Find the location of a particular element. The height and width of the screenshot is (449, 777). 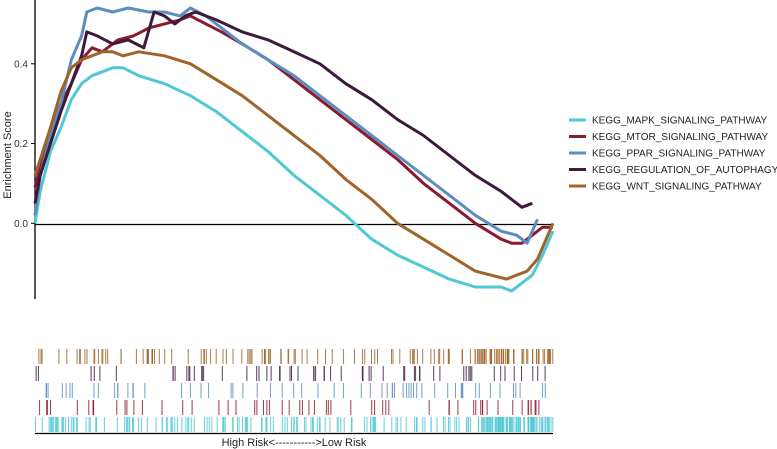

legend-label: KEGG_REGULATION_OF_AUTOPHAGY is located at coordinates (684, 170).